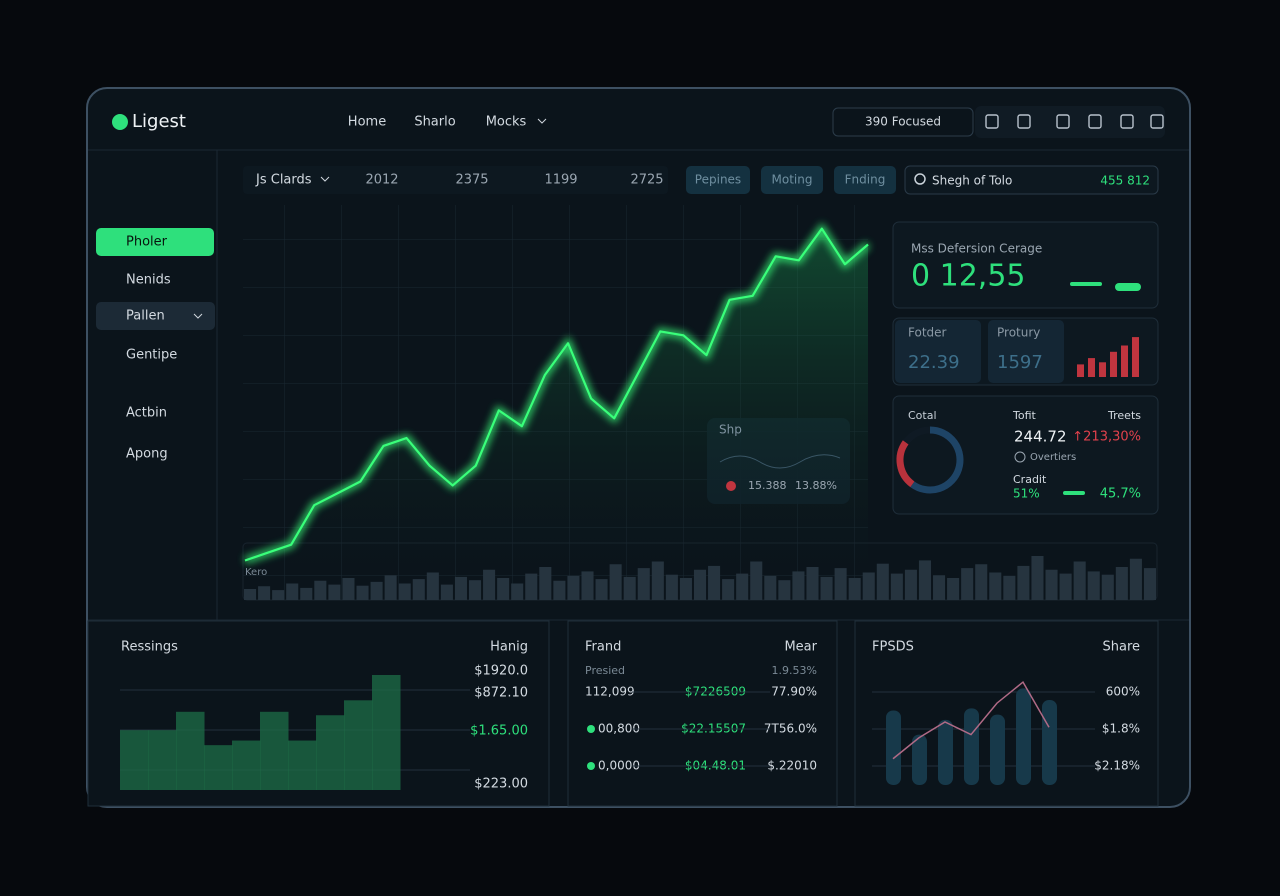  Describe the element at coordinates (256, 572) in the screenshot. I see `chart-label: Kero` at that location.